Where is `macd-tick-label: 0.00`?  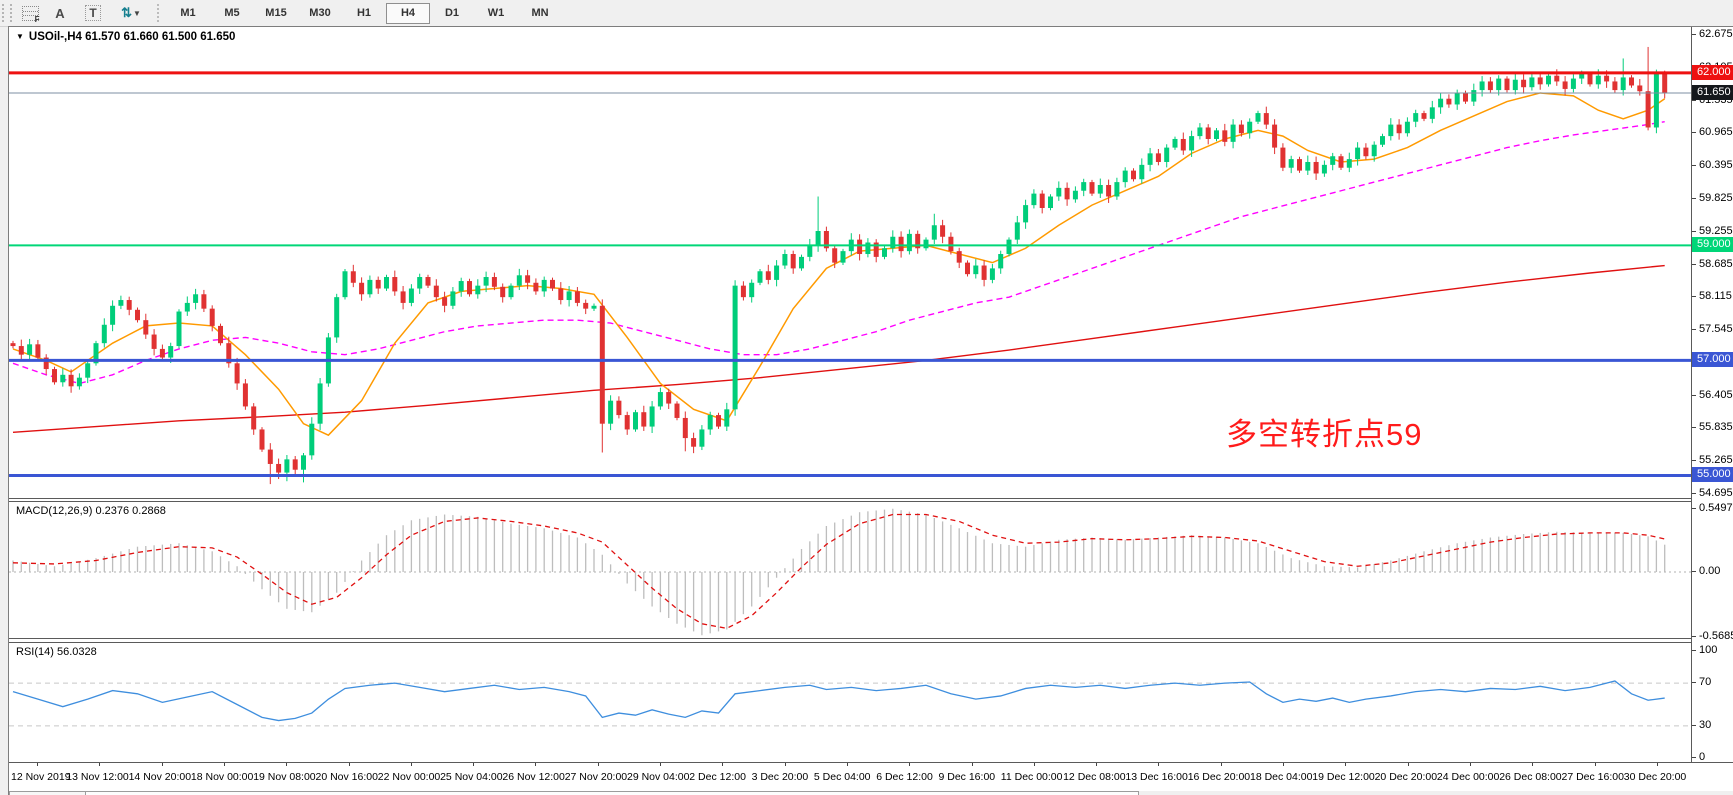
macd-tick-label: 0.00 is located at coordinates (1710, 571).